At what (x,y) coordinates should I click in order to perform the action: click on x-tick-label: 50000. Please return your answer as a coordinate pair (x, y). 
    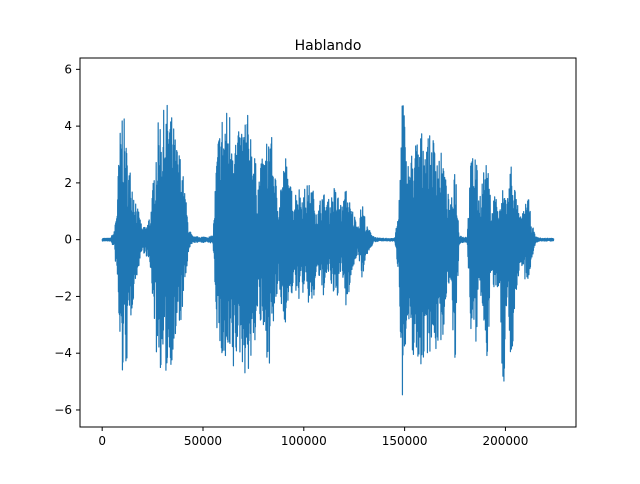
    Looking at the image, I should click on (203, 441).